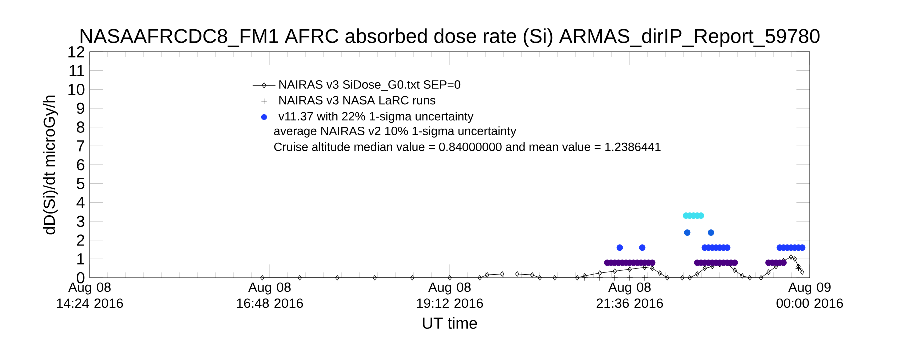  What do you see at coordinates (76, 52) in the screenshot?
I see `y-tick-label: 12` at bounding box center [76, 52].